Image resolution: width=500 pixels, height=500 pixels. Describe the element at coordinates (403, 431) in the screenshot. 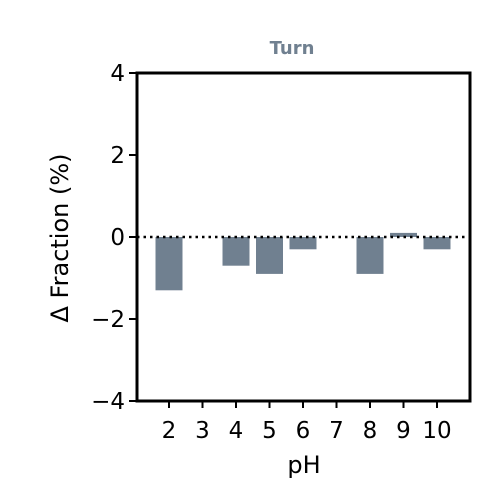

I see `x-tick-label: 9` at that location.